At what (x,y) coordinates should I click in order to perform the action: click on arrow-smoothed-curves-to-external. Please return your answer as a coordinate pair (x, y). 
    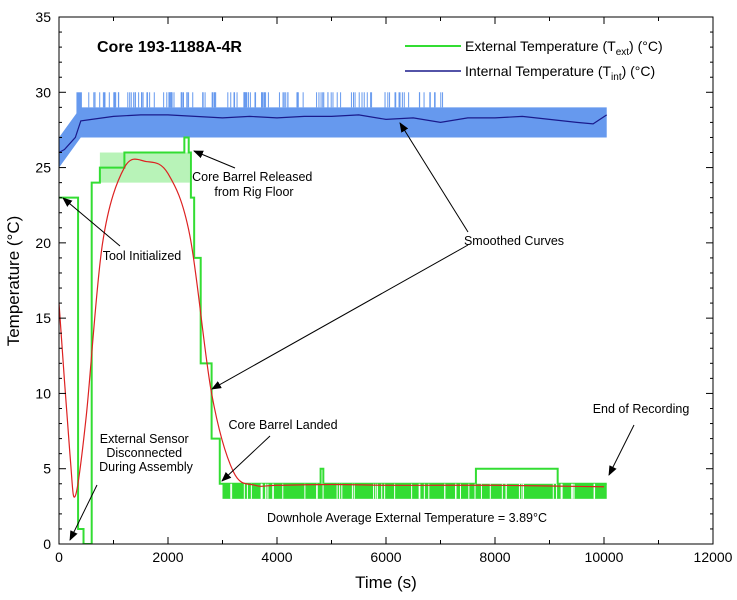
    Looking at the image, I should click on (340, 317).